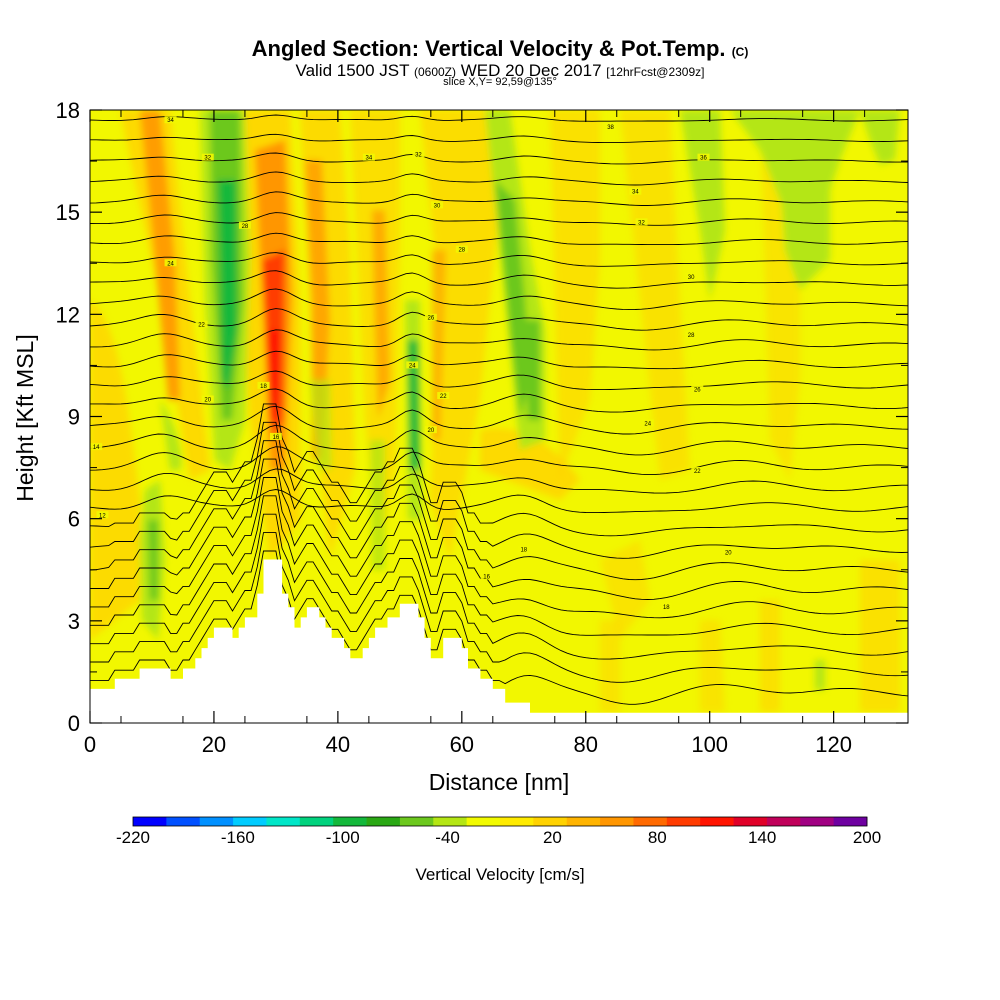 The width and height of the screenshot is (1000, 1000). I want to click on colorbar-label: 80, so click(657, 837).